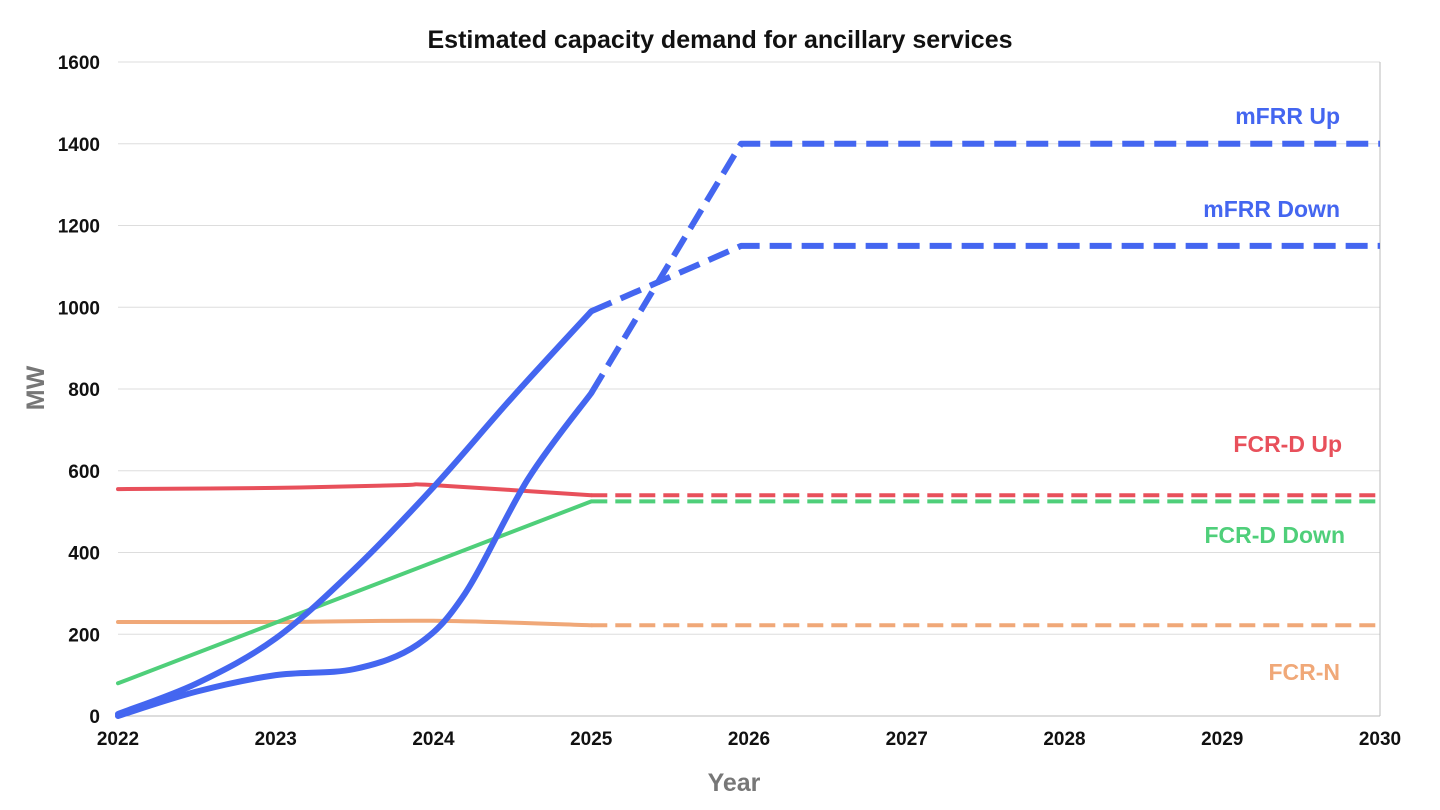 The width and height of the screenshot is (1440, 810). Describe the element at coordinates (355, 592) in the screenshot. I see `series-line-fcr-d-down-actual` at that location.